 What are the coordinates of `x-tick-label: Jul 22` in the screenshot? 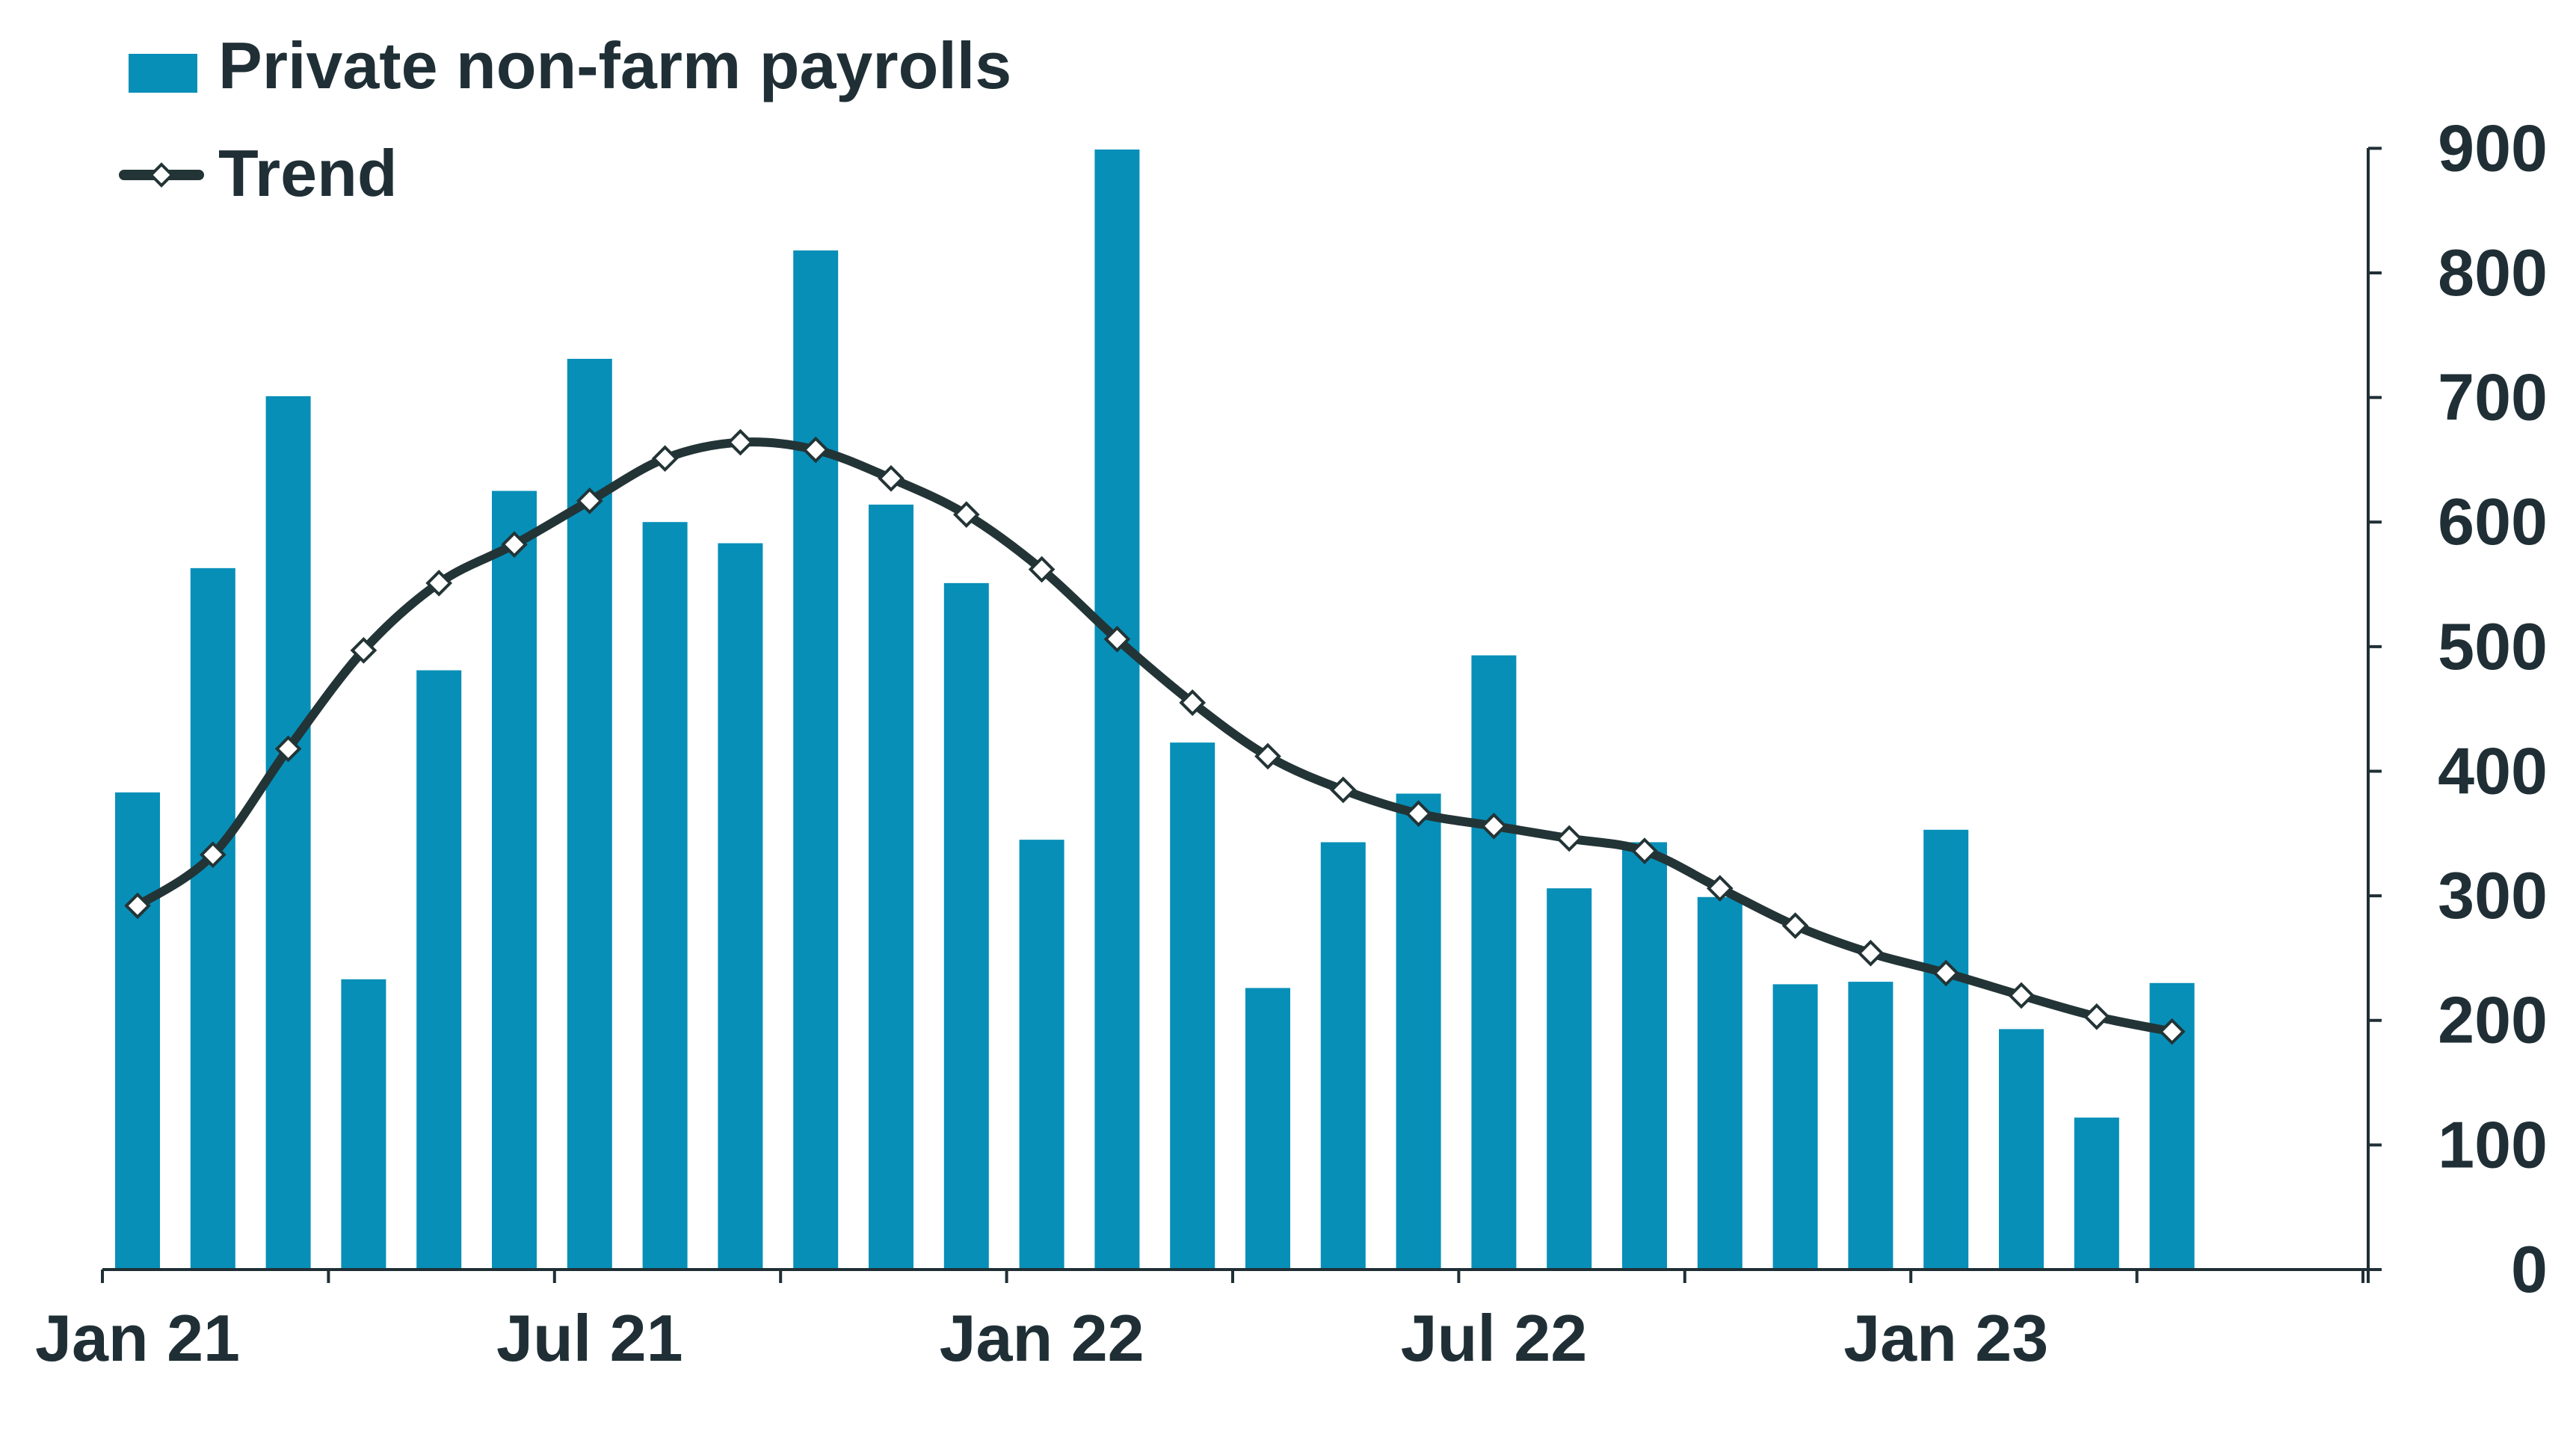 It's located at (1494, 1338).